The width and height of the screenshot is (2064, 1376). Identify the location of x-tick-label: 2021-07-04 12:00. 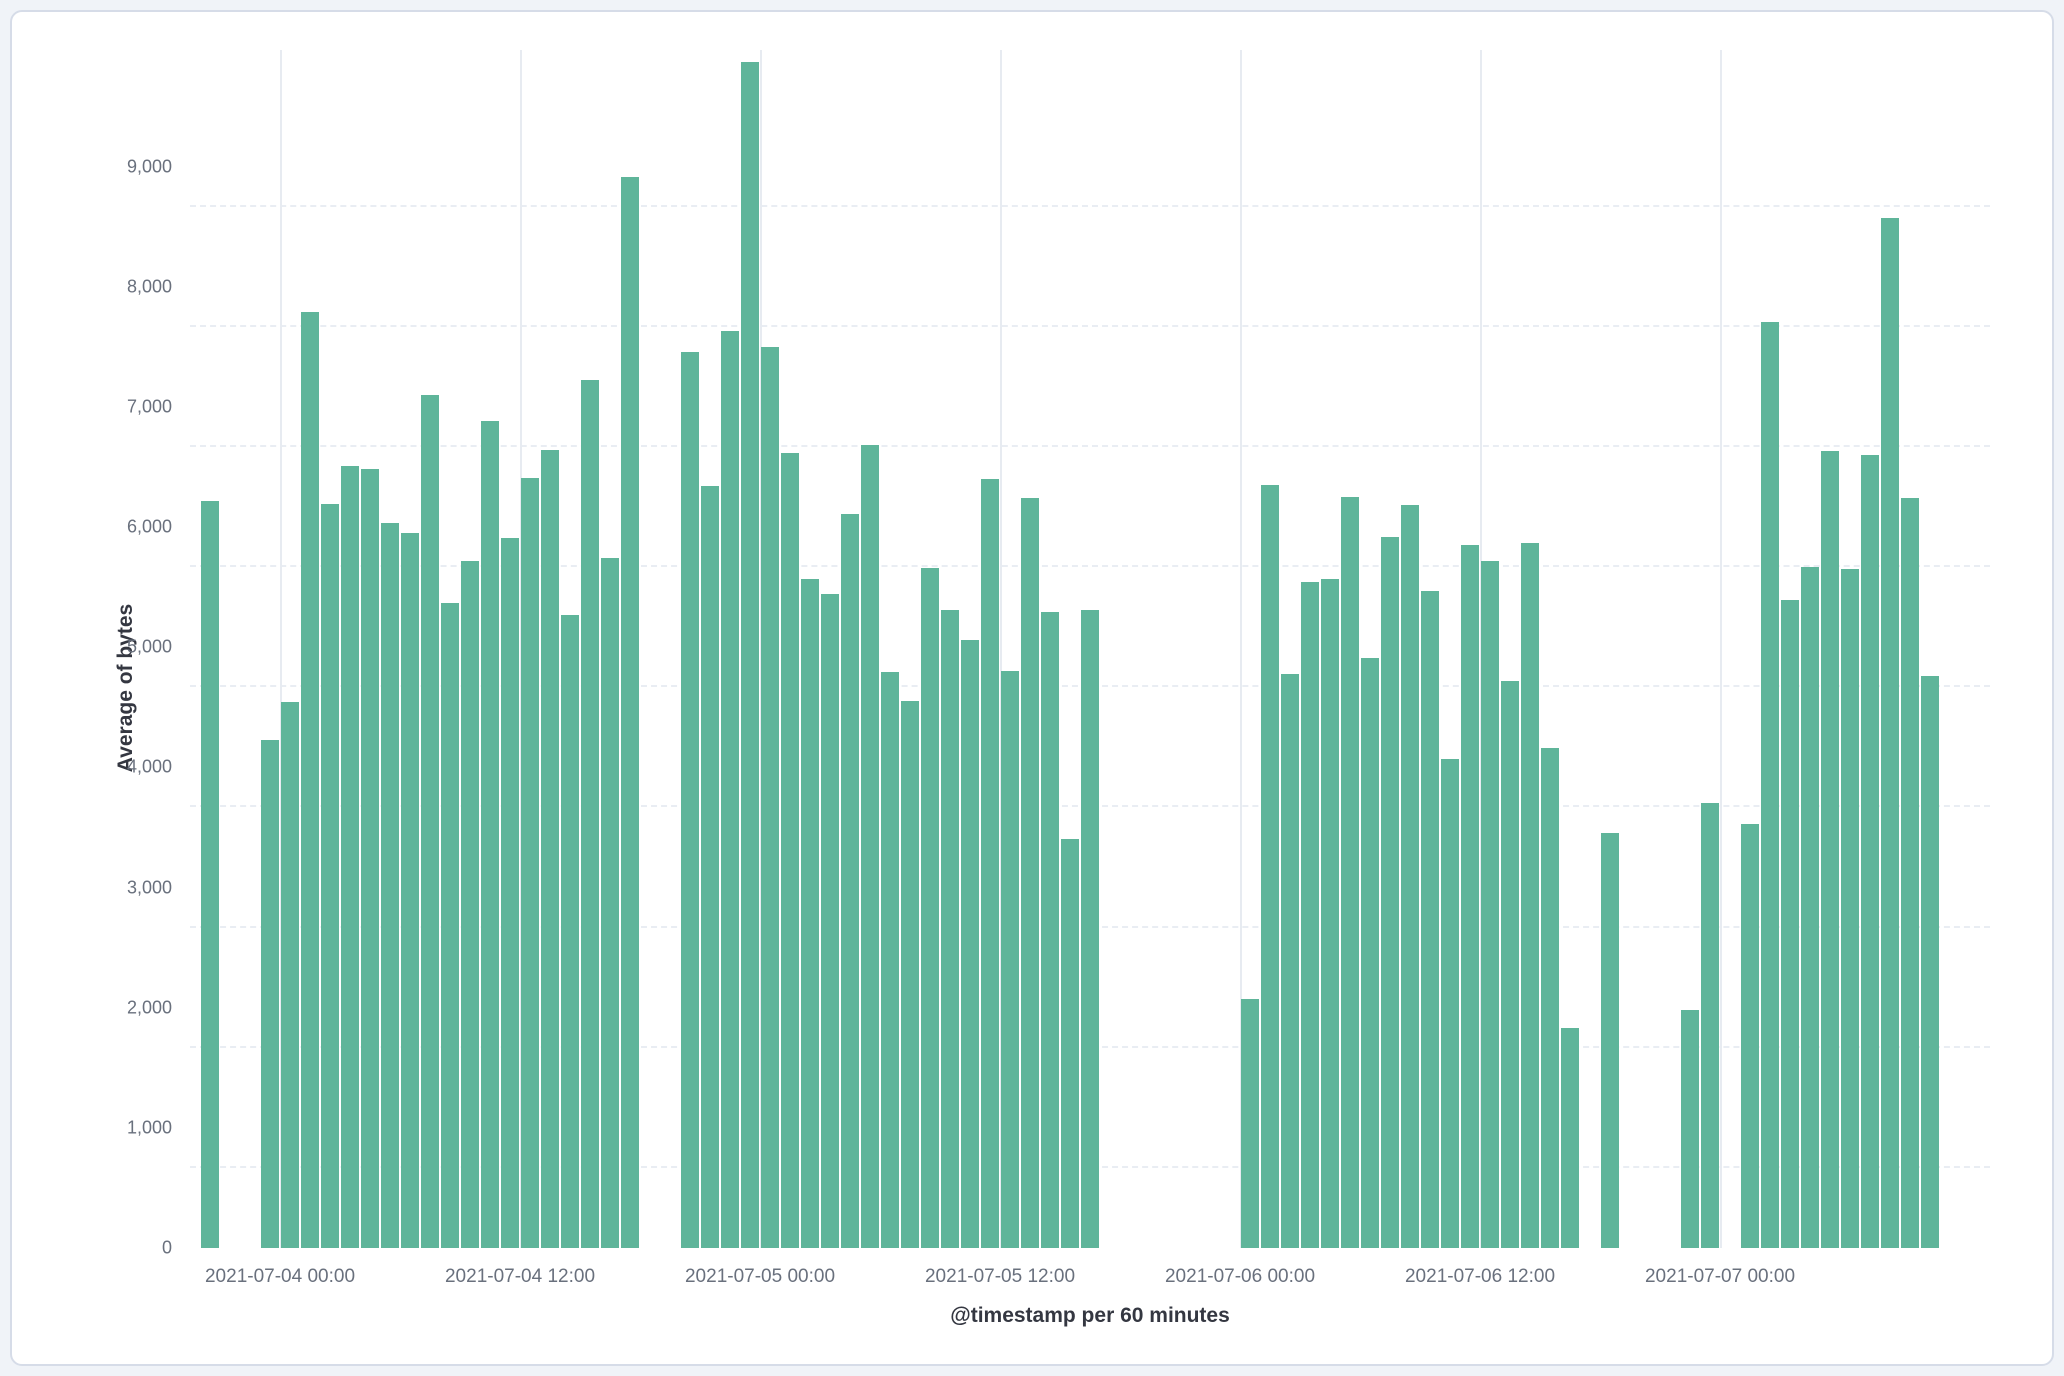
(520, 1276).